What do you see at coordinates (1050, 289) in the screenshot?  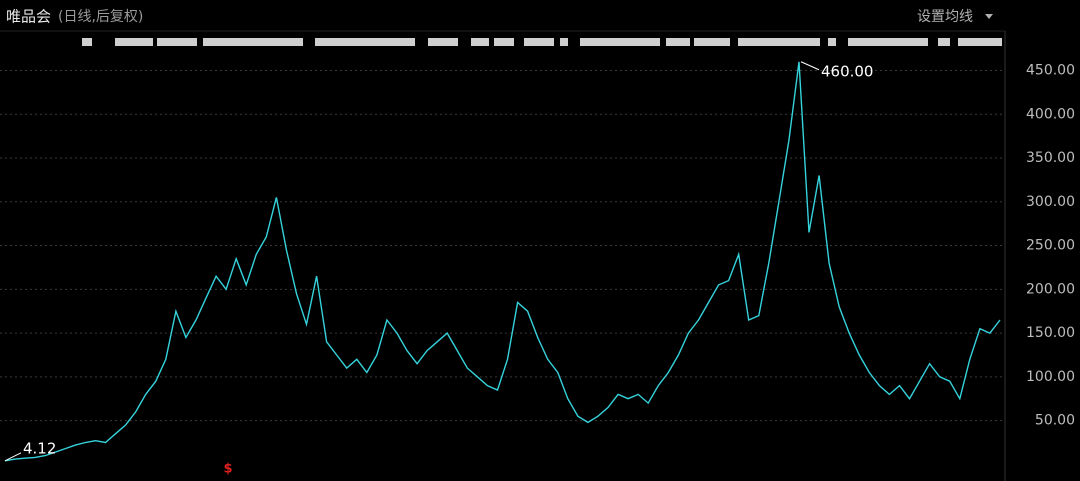 I see `y-tick-label: 200.00` at bounding box center [1050, 289].